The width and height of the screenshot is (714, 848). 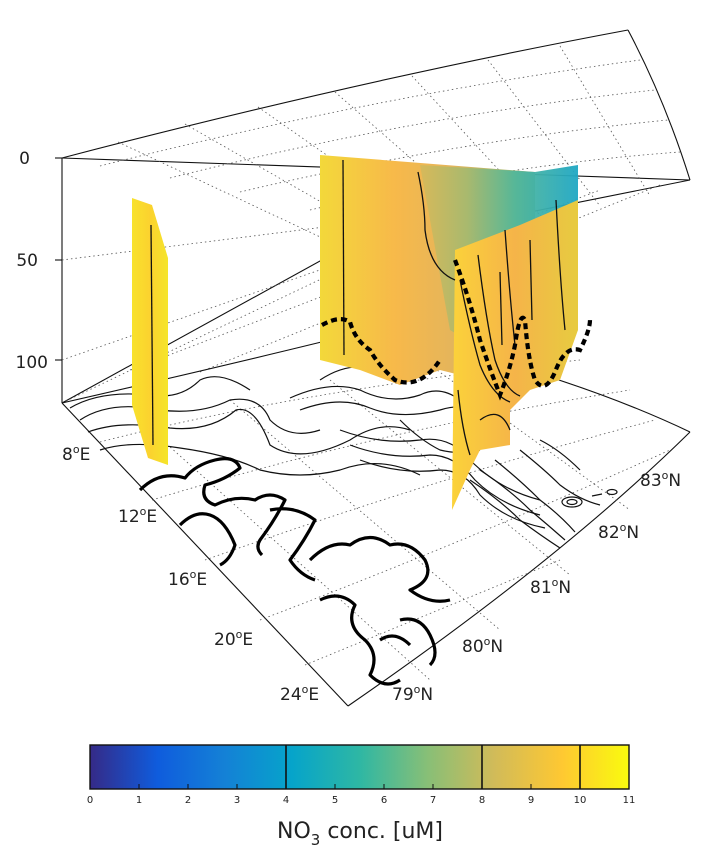 What do you see at coordinates (90, 800) in the screenshot?
I see `colorbar-tick-label: 0` at bounding box center [90, 800].